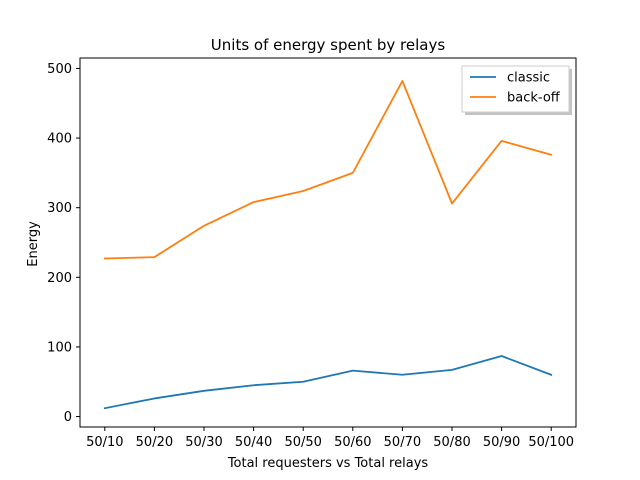 Image resolution: width=640 pixels, height=480 pixels. What do you see at coordinates (59, 278) in the screenshot?
I see `y-tick-label: 200` at bounding box center [59, 278].